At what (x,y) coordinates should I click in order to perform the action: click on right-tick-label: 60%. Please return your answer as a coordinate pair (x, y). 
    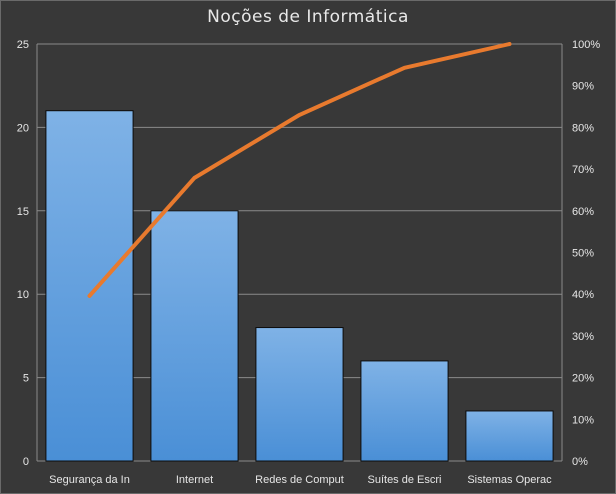
    Looking at the image, I should click on (583, 212).